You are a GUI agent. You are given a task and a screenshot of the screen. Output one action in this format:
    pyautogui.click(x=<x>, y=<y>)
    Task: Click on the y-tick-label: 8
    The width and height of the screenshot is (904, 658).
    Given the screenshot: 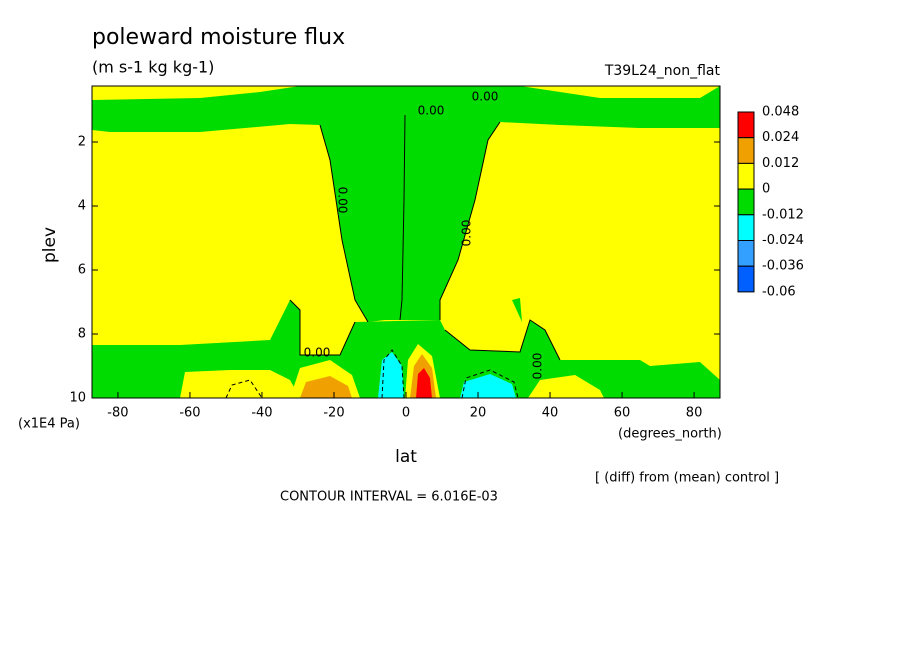 What is the action you would take?
    pyautogui.click(x=82, y=334)
    